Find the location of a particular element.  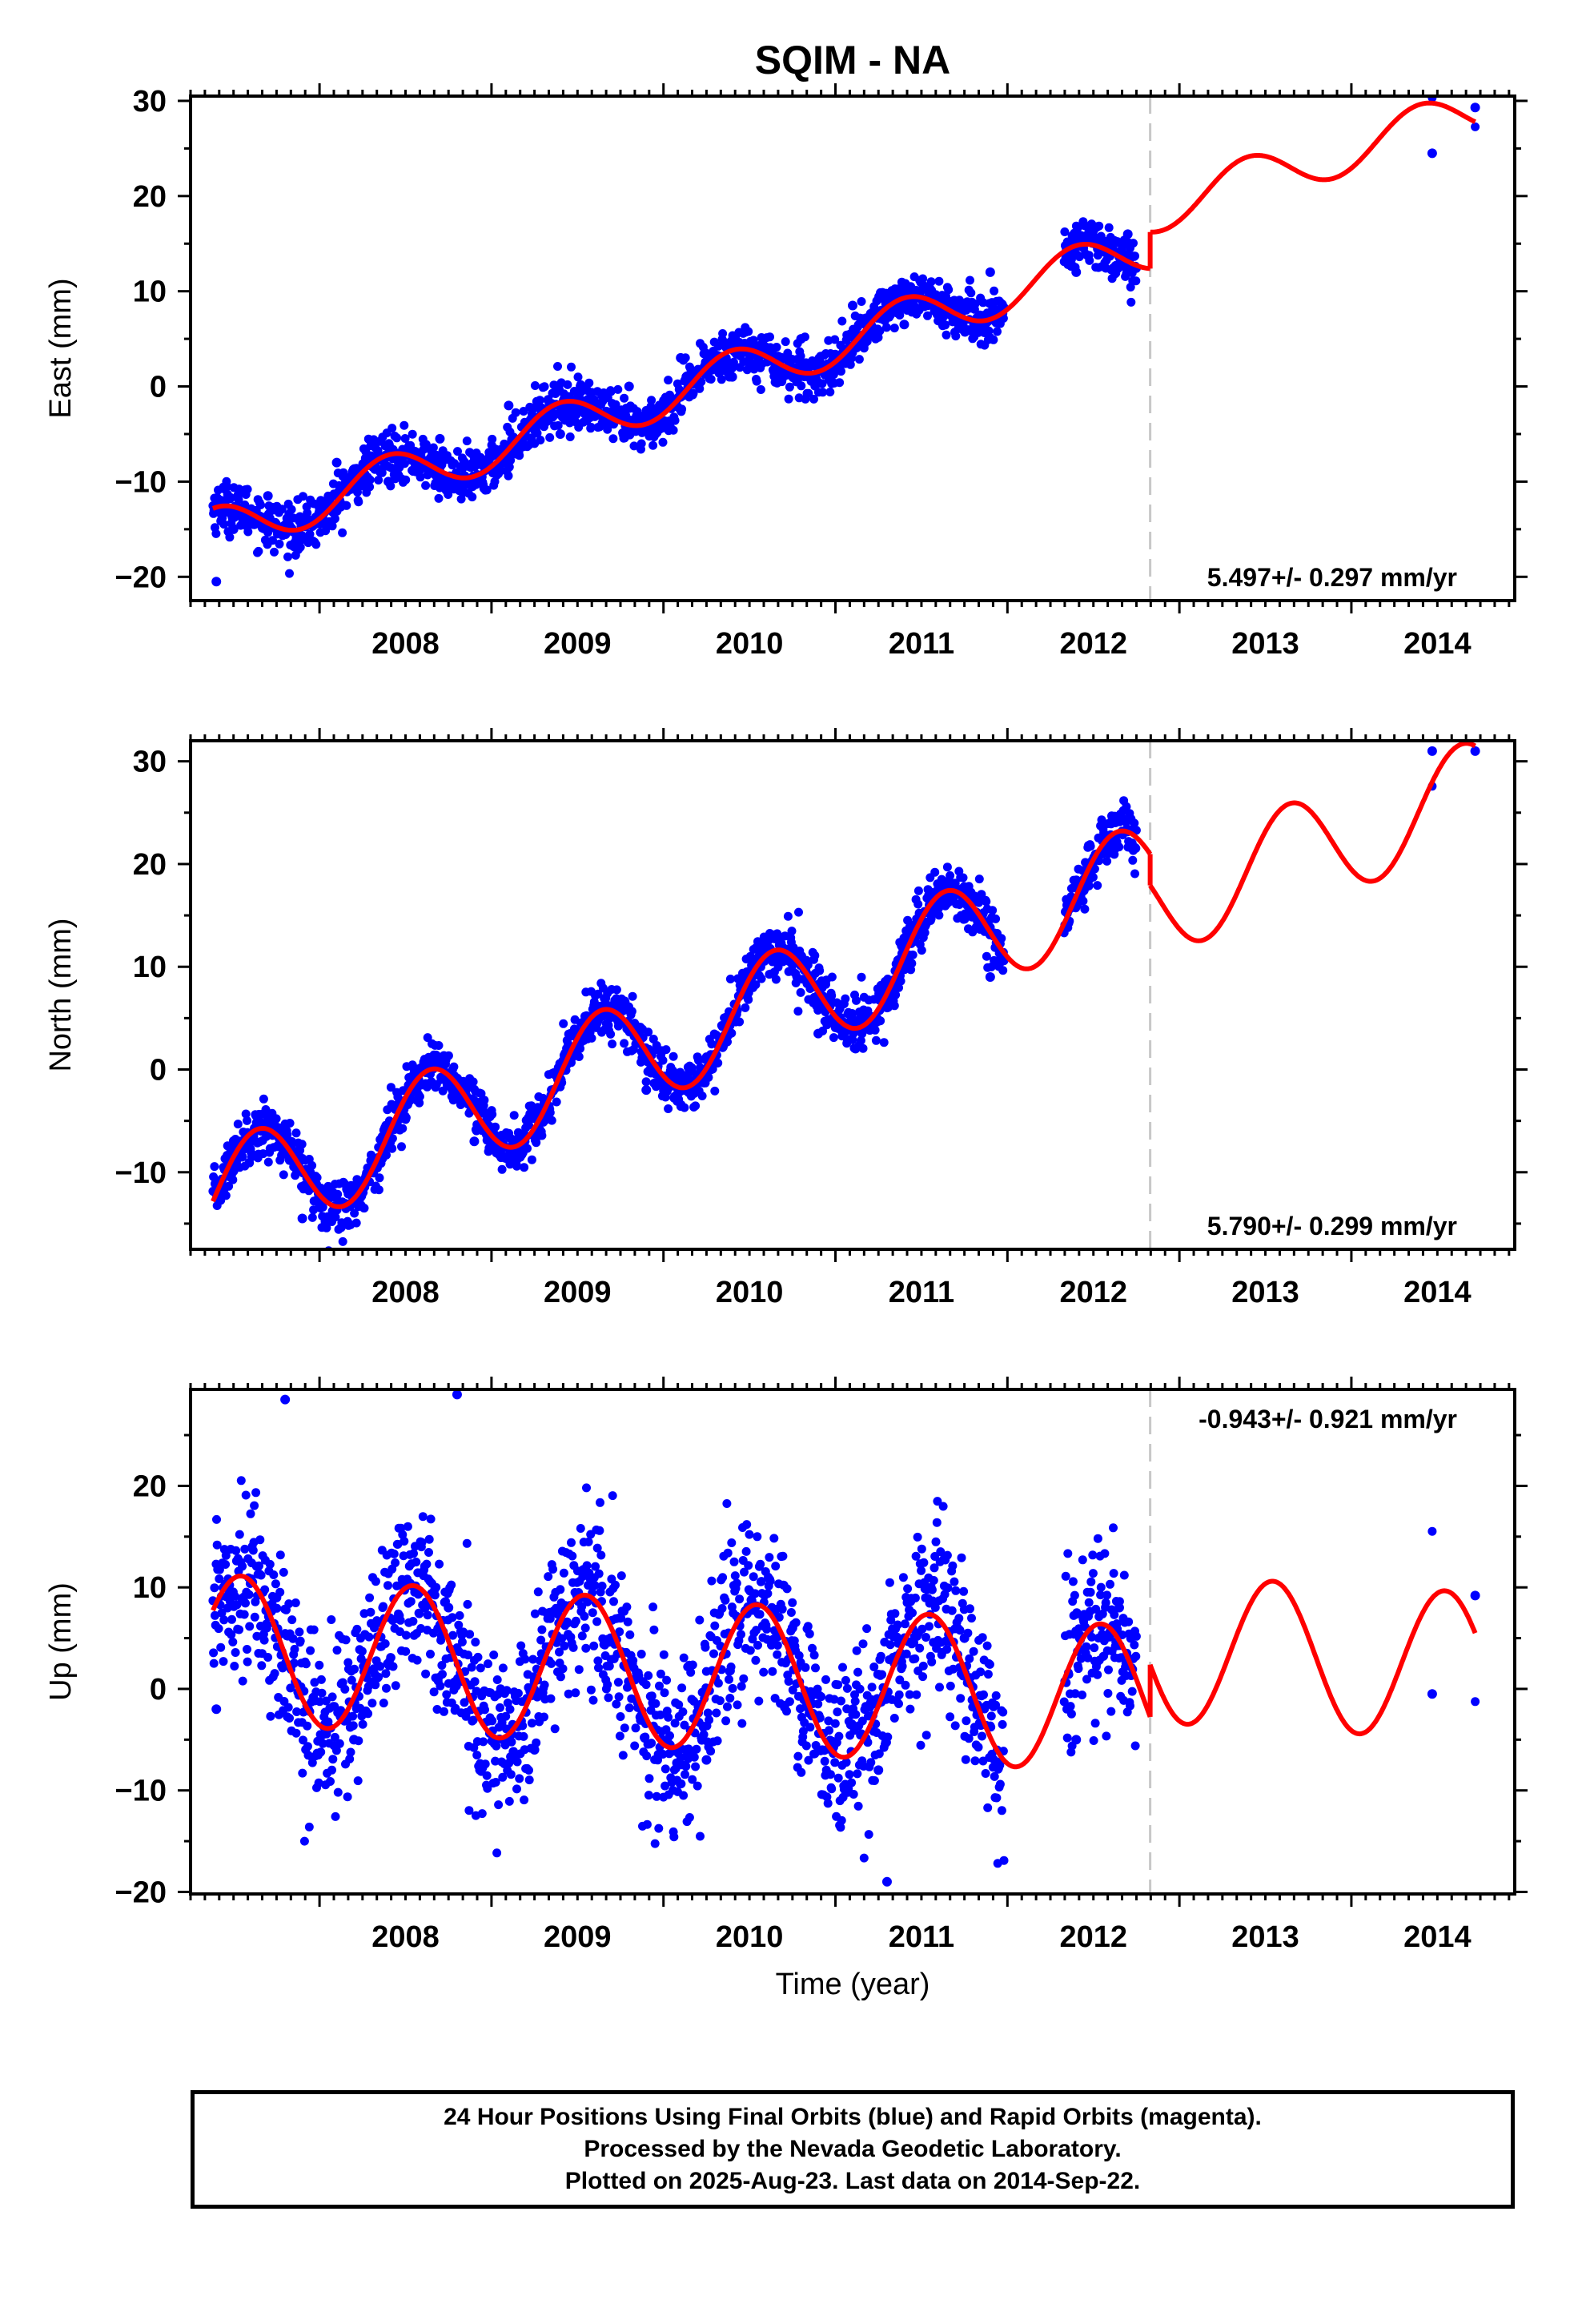

y-tick-label: −10 is located at coordinates (141, 482).